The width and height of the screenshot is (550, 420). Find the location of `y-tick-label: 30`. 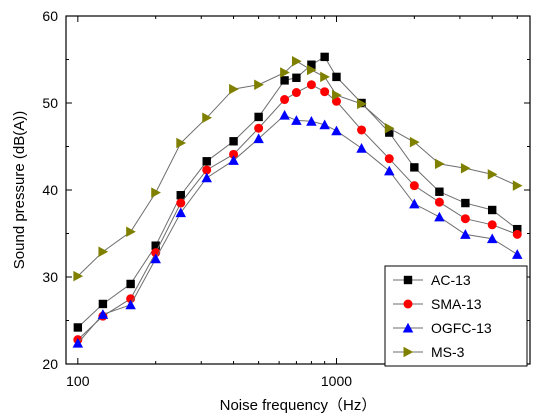

y-tick-label: 30 is located at coordinates (50, 277).